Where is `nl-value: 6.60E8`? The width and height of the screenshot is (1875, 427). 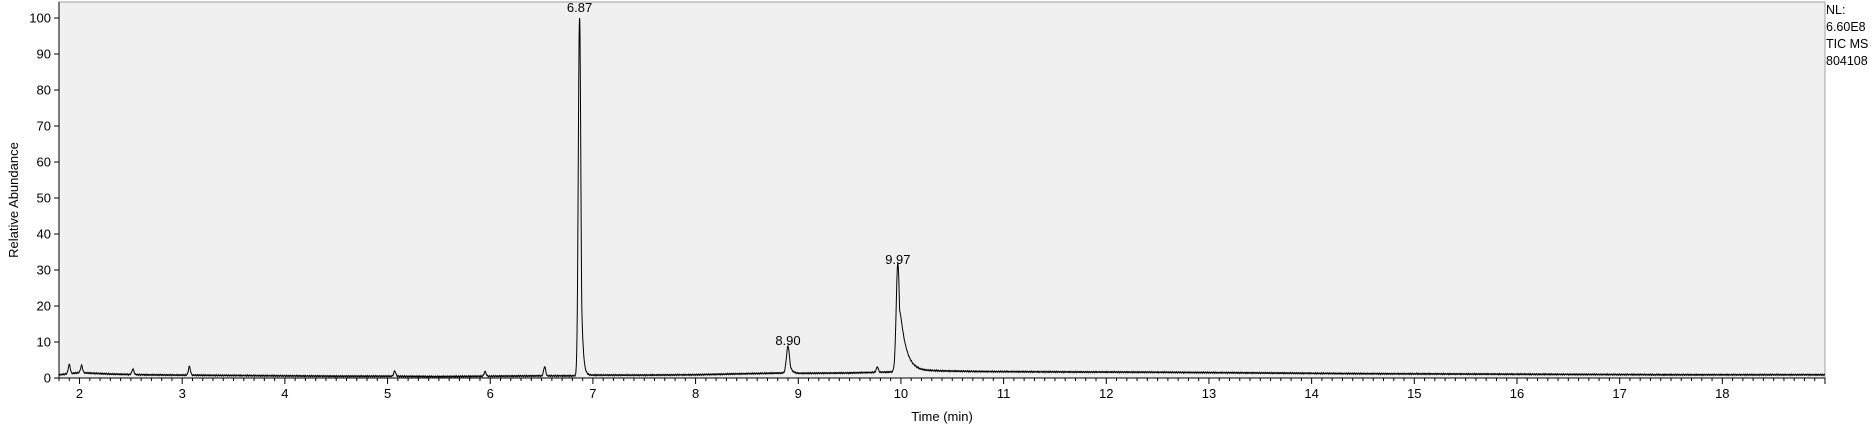
nl-value: 6.60E8 is located at coordinates (1846, 27).